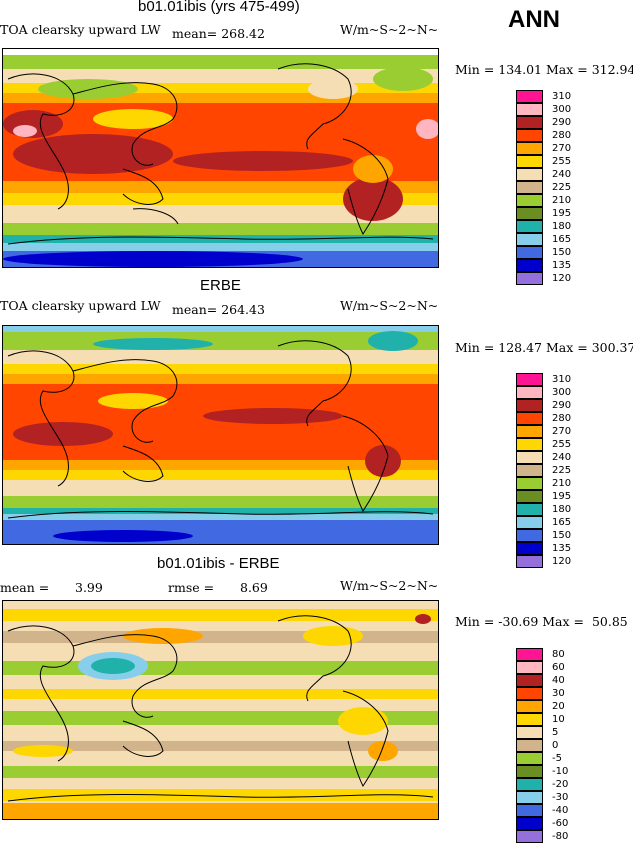 This screenshot has width=633, height=843. Describe the element at coordinates (25, 587) in the screenshot. I see `panel3-mean-label: mean =` at that location.